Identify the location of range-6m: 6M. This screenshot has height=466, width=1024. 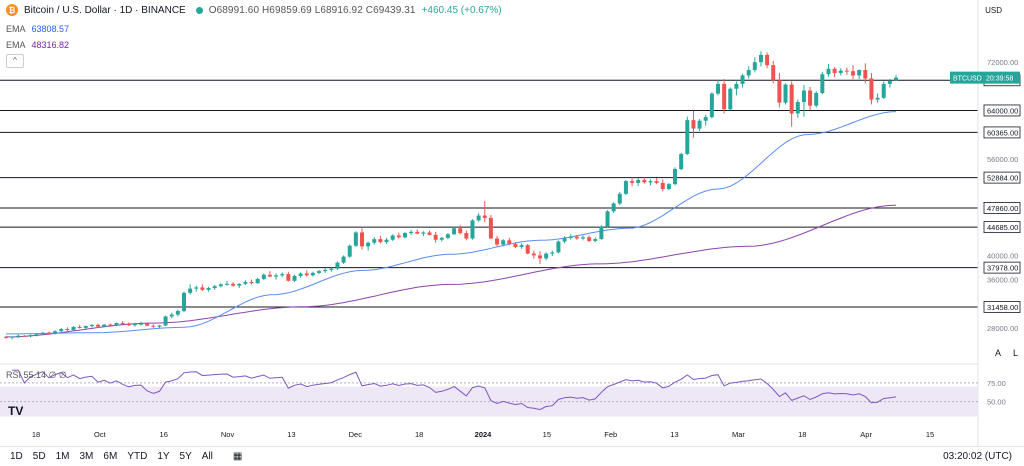
(110, 456).